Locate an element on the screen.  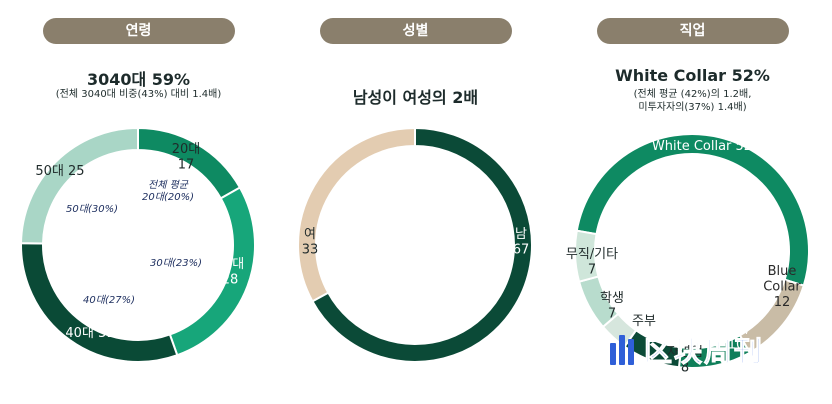
gender-label-male: 남 67 is located at coordinates (521, 242).